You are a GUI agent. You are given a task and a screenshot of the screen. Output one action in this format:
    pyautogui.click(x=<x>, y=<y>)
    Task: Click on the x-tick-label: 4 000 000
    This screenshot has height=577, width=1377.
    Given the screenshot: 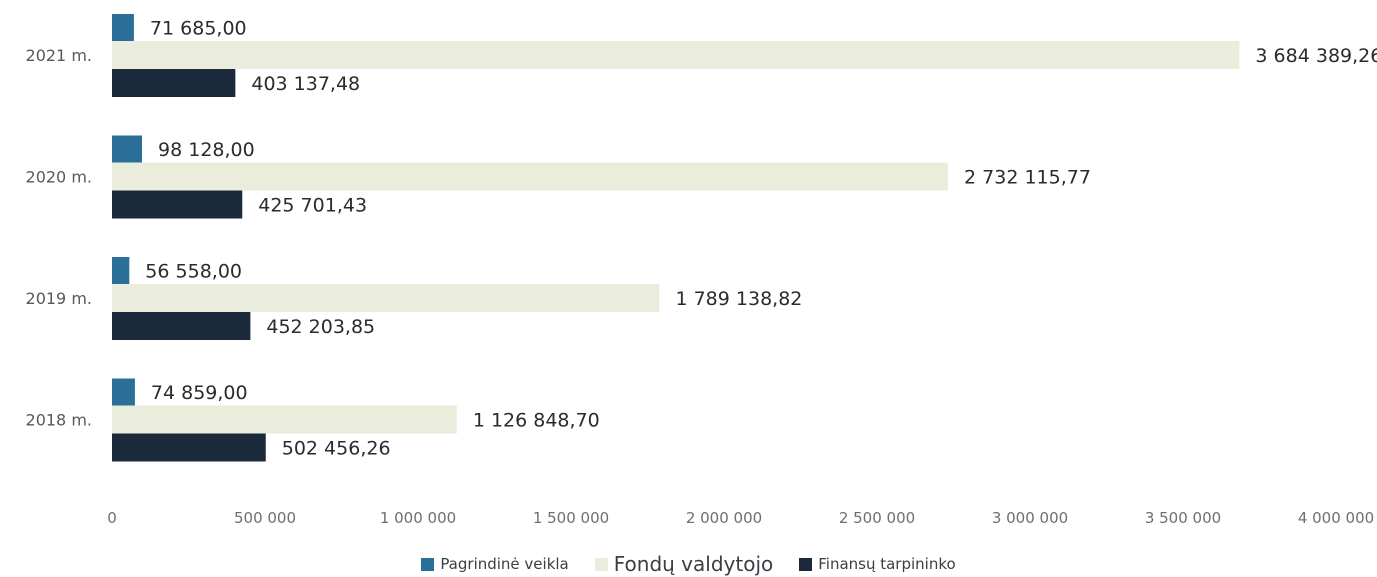 What is the action you would take?
    pyautogui.click(x=1336, y=518)
    